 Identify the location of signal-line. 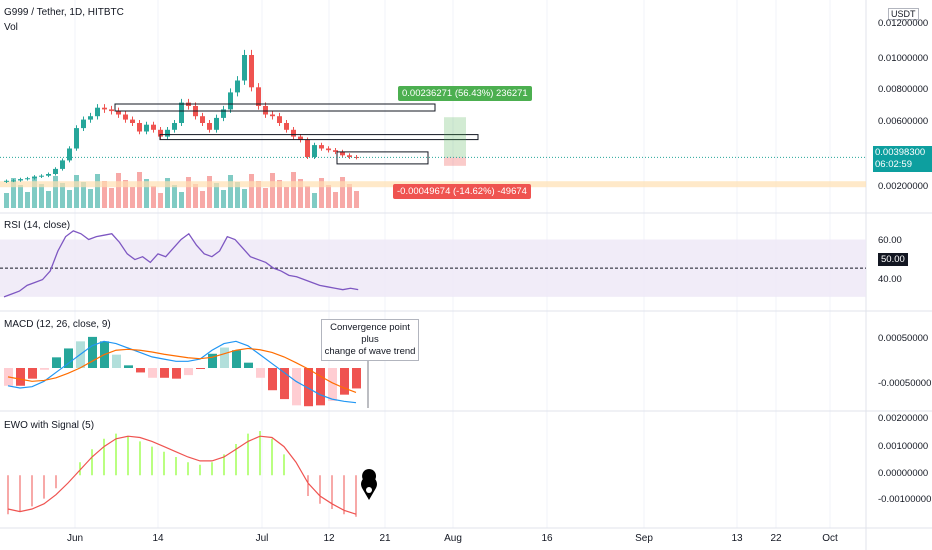
(182, 370).